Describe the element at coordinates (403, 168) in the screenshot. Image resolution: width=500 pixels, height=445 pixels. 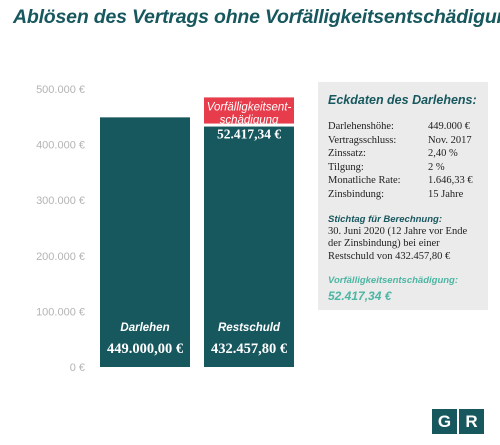
I see `info-row: Tilgung: 2 %` at that location.